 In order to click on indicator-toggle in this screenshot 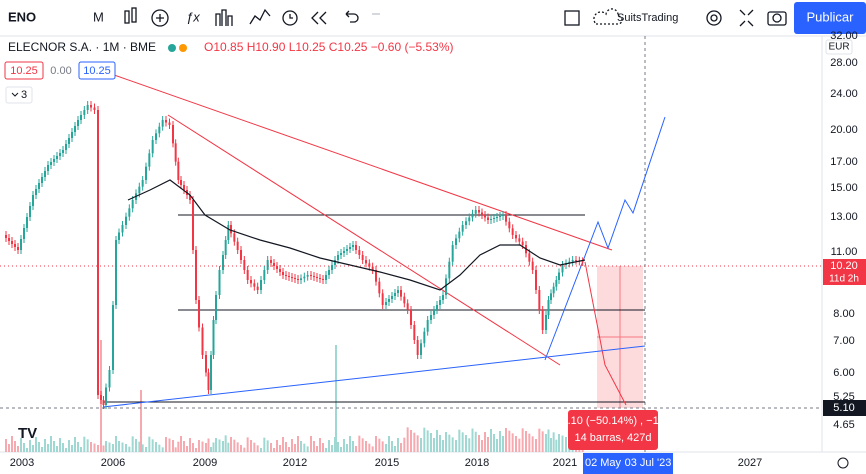, I will do `click(19, 95)`.